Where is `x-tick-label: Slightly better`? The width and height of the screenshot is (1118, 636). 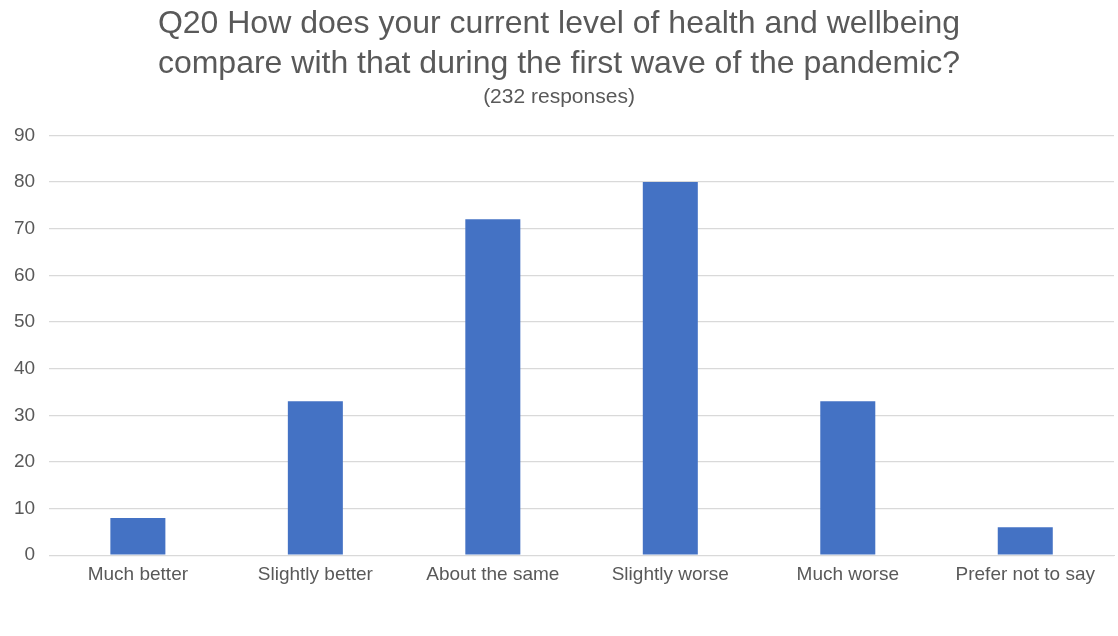 x-tick-label: Slightly better is located at coordinates (315, 573).